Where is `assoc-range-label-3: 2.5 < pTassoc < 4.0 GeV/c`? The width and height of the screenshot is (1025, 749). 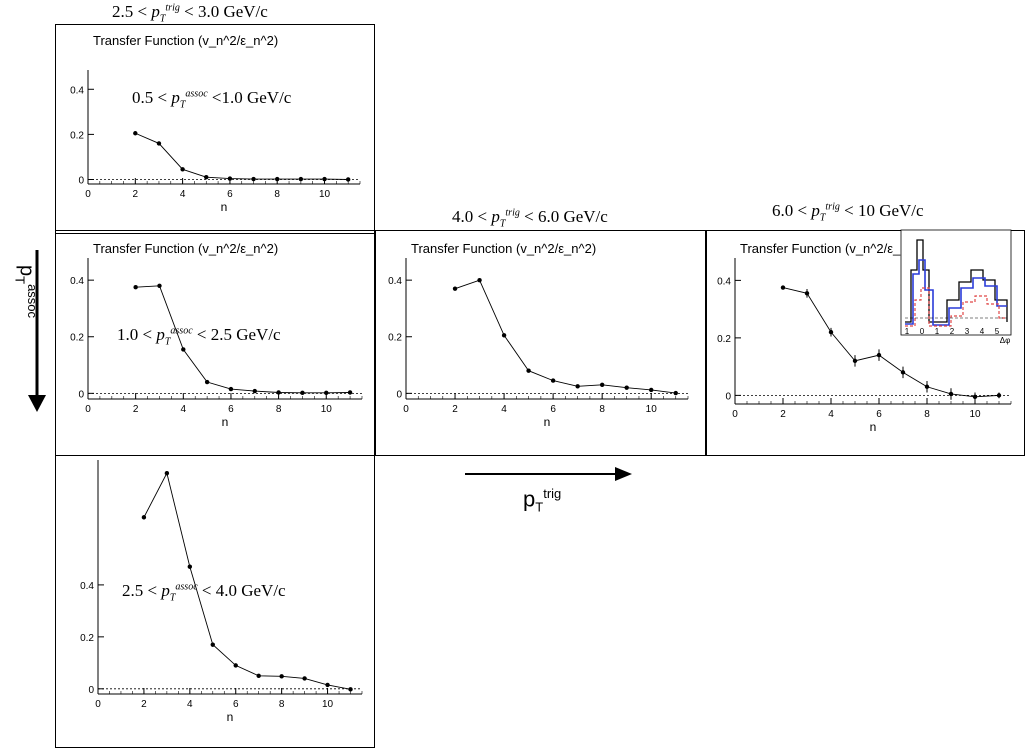
assoc-range-label-3: 2.5 < pTassoc < 4.0 GeV/c is located at coordinates (204, 592).